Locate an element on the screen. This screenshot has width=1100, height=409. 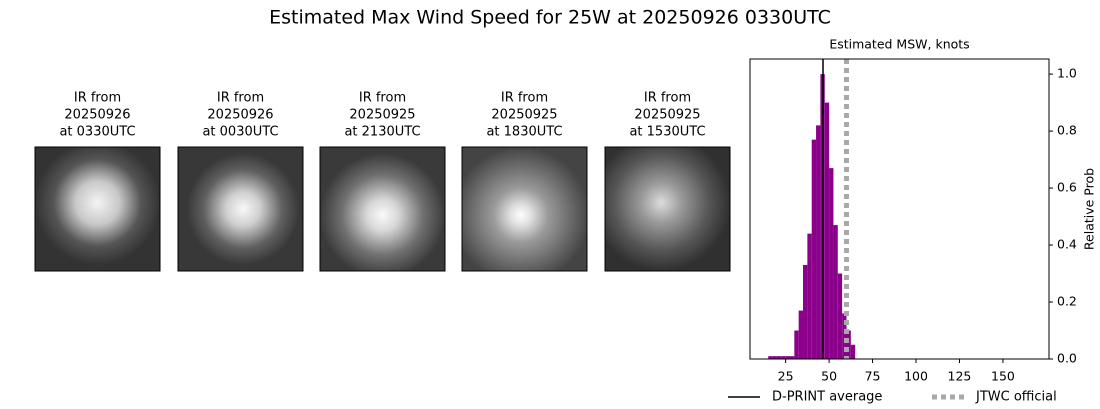
panel-label: at 1830UTC is located at coordinates (524, 132).